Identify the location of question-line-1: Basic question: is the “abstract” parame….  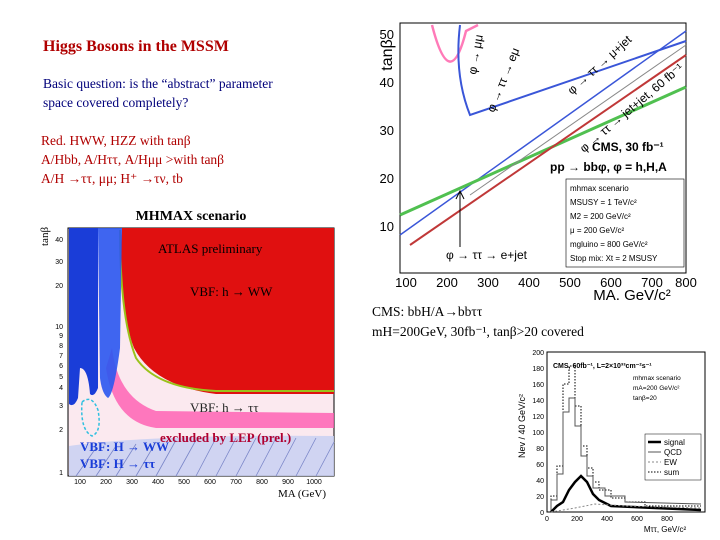
(158, 83).